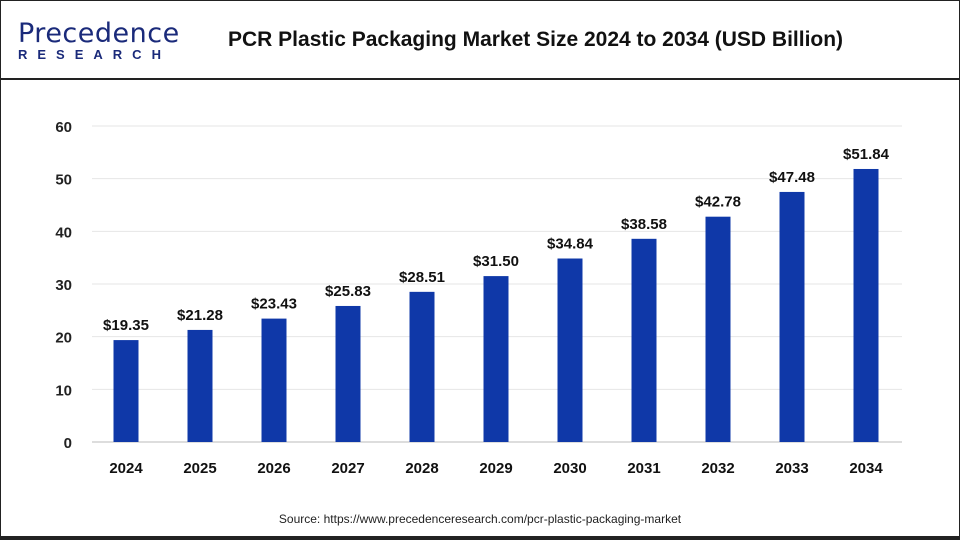  What do you see at coordinates (791, 468) in the screenshot?
I see `x-tick-label: 2033` at bounding box center [791, 468].